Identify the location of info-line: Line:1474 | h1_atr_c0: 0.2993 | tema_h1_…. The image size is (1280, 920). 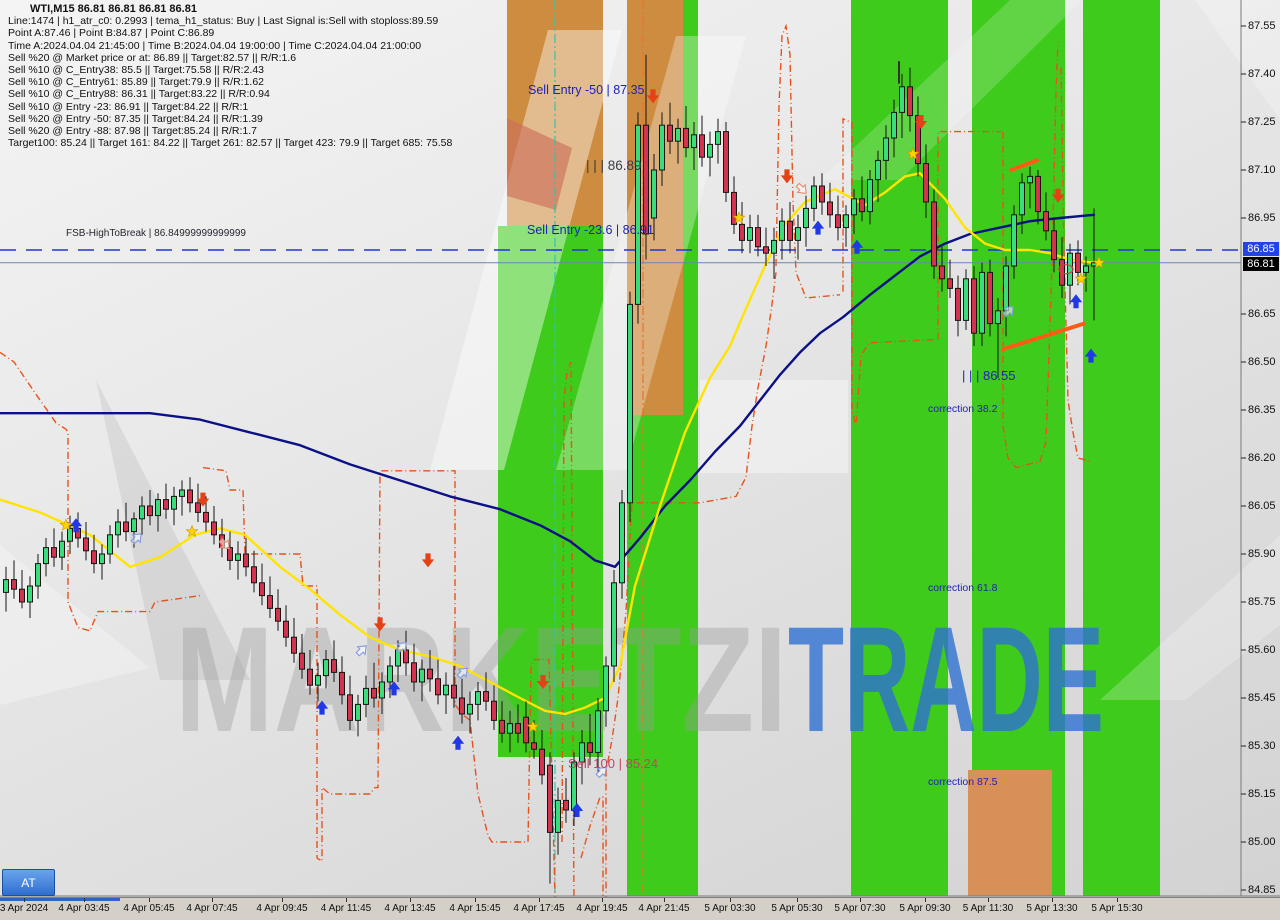
(223, 21).